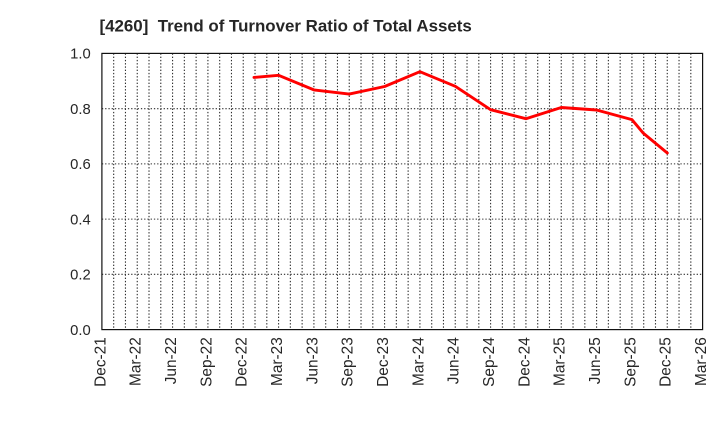 This screenshot has width=720, height=440. Describe the element at coordinates (312, 360) in the screenshot. I see `svg-text: Jun-23` at that location.